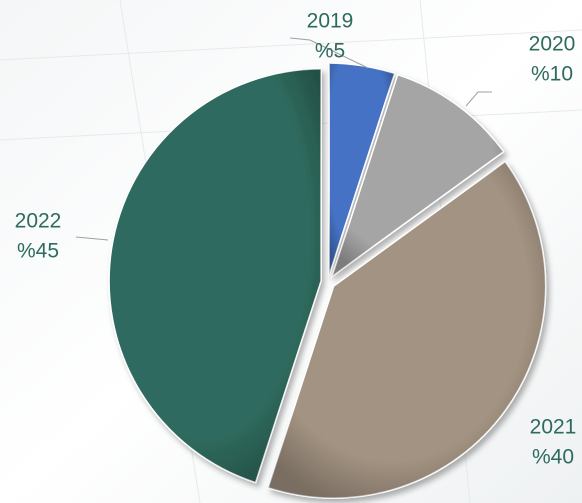 The width and height of the screenshot is (582, 503). Describe the element at coordinates (38, 221) in the screenshot. I see `slice-label: 2022` at that location.